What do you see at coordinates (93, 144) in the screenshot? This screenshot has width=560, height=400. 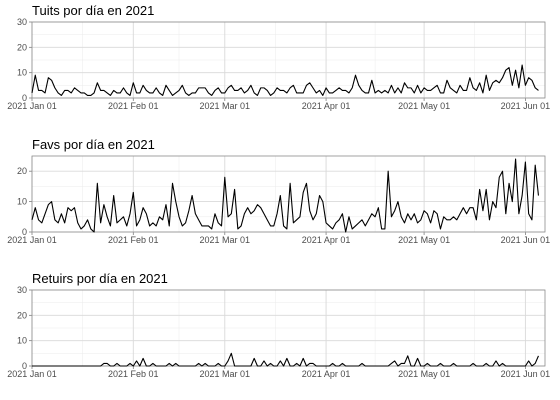 I see `chart-title: Favs por día en 2021` at bounding box center [93, 144].